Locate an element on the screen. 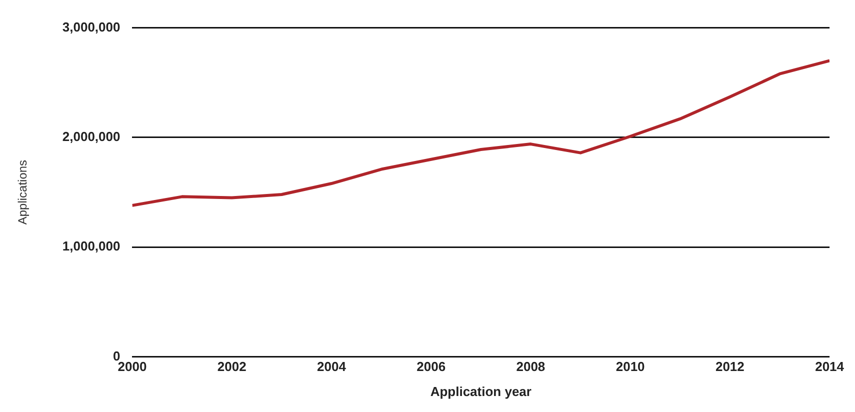 The image size is (855, 412). x-tick-label: 2014 is located at coordinates (830, 366).